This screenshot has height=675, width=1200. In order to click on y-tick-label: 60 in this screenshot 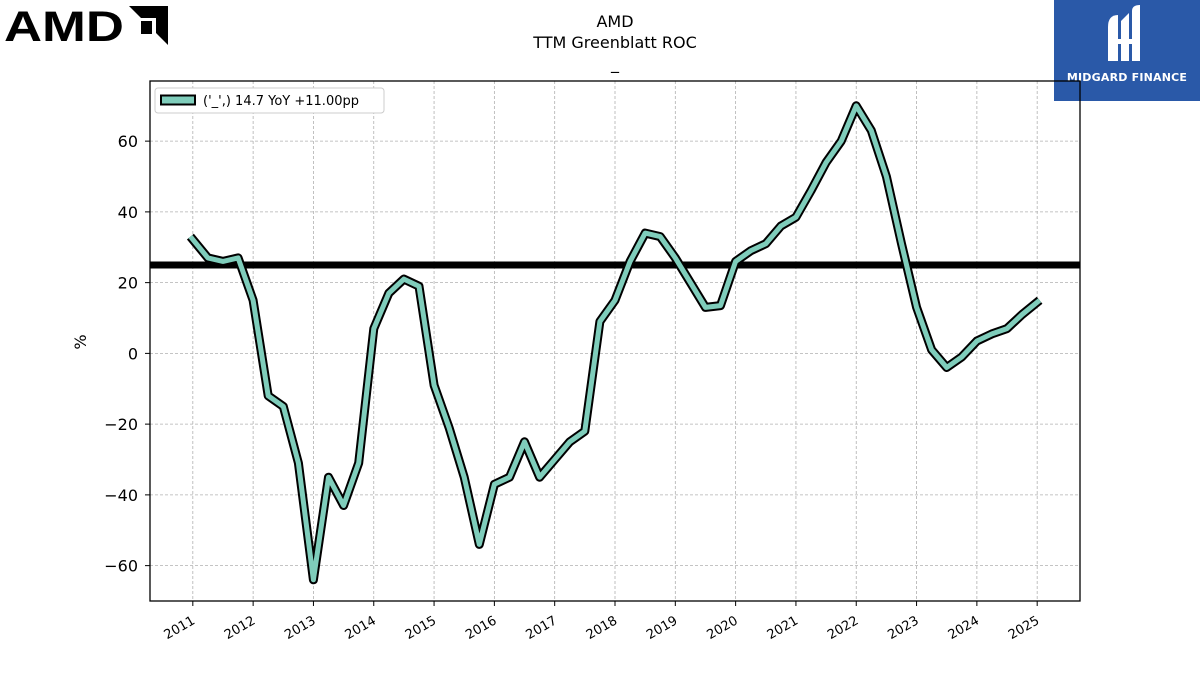, I will do `click(128, 141)`.